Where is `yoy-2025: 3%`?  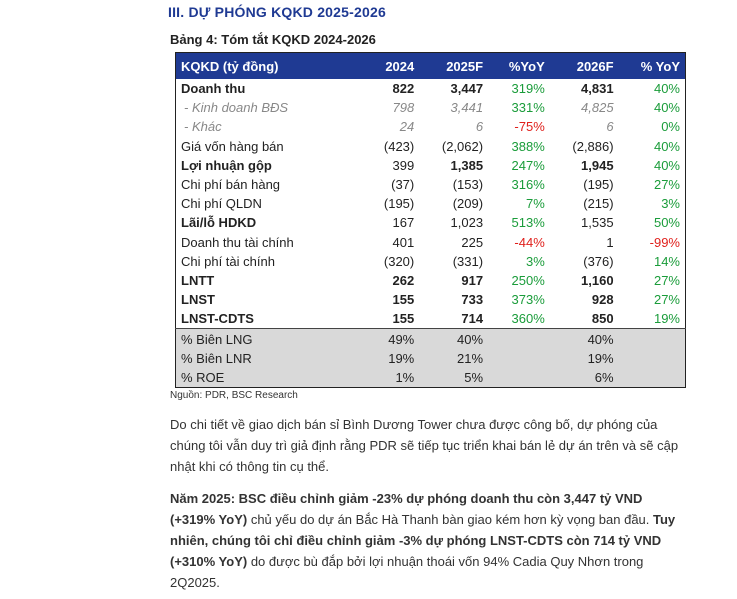
yoy-2025: 3% is located at coordinates (535, 261).